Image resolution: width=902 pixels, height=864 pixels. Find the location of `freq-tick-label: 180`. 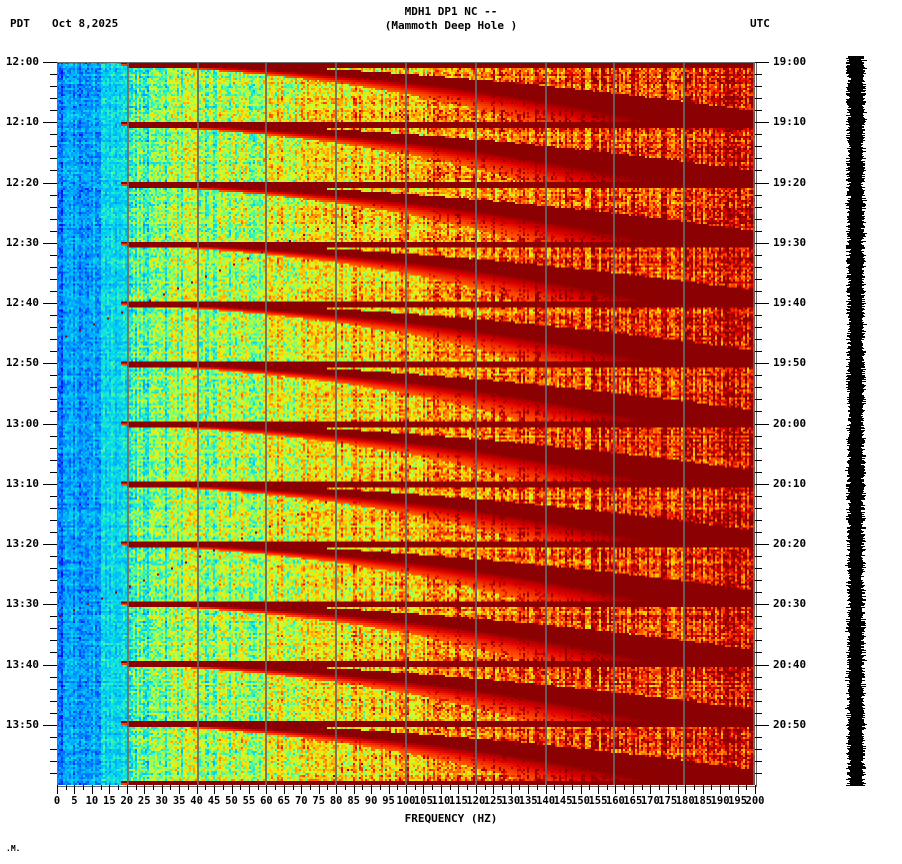

freq-tick-label: 180 is located at coordinates (685, 801).